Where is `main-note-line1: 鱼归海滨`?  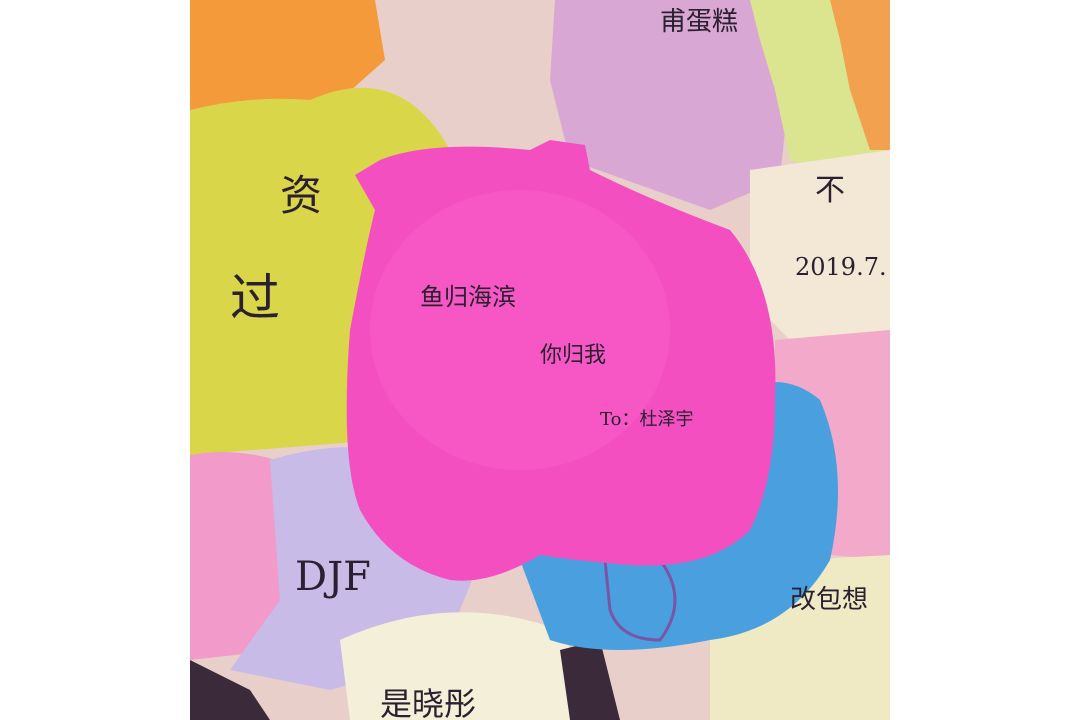 main-note-line1: 鱼归海滨 is located at coordinates (468, 297).